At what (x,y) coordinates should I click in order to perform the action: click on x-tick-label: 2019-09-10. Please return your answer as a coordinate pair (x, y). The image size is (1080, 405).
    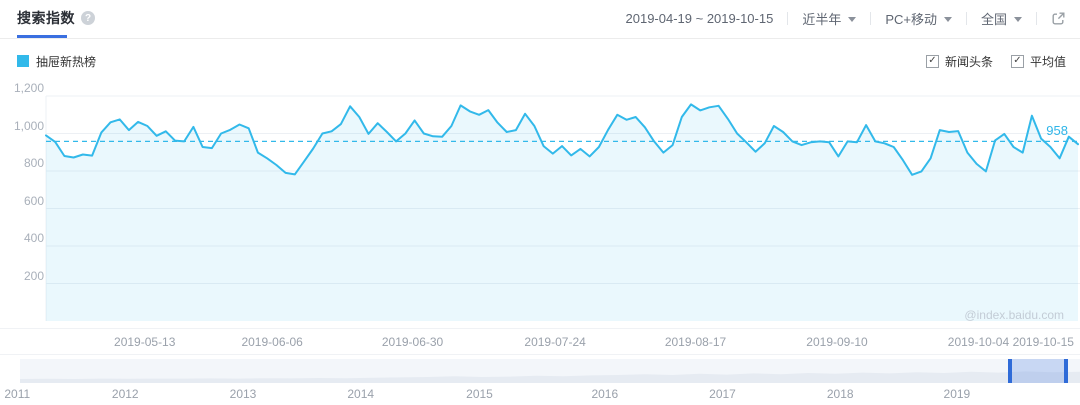
    Looking at the image, I should click on (837, 342).